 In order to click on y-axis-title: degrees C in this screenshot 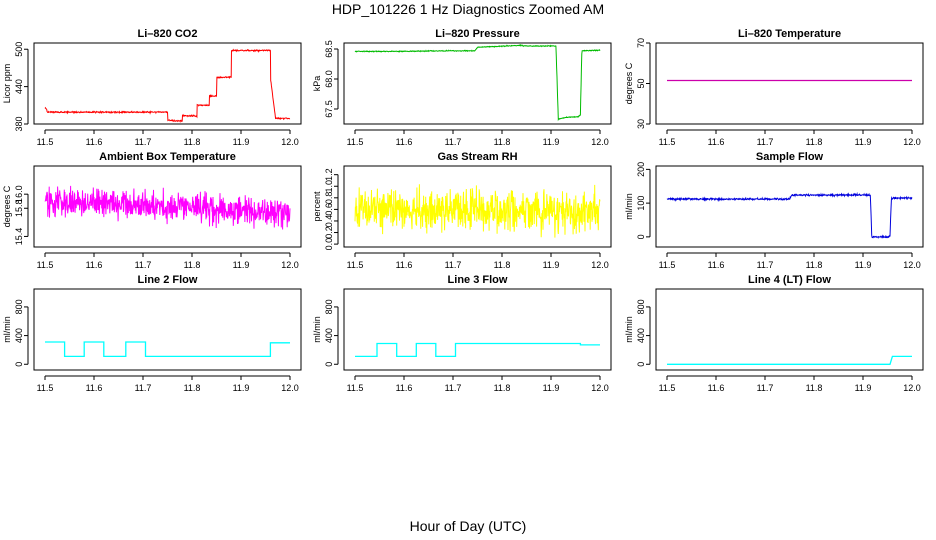, I will do `click(7, 206)`.